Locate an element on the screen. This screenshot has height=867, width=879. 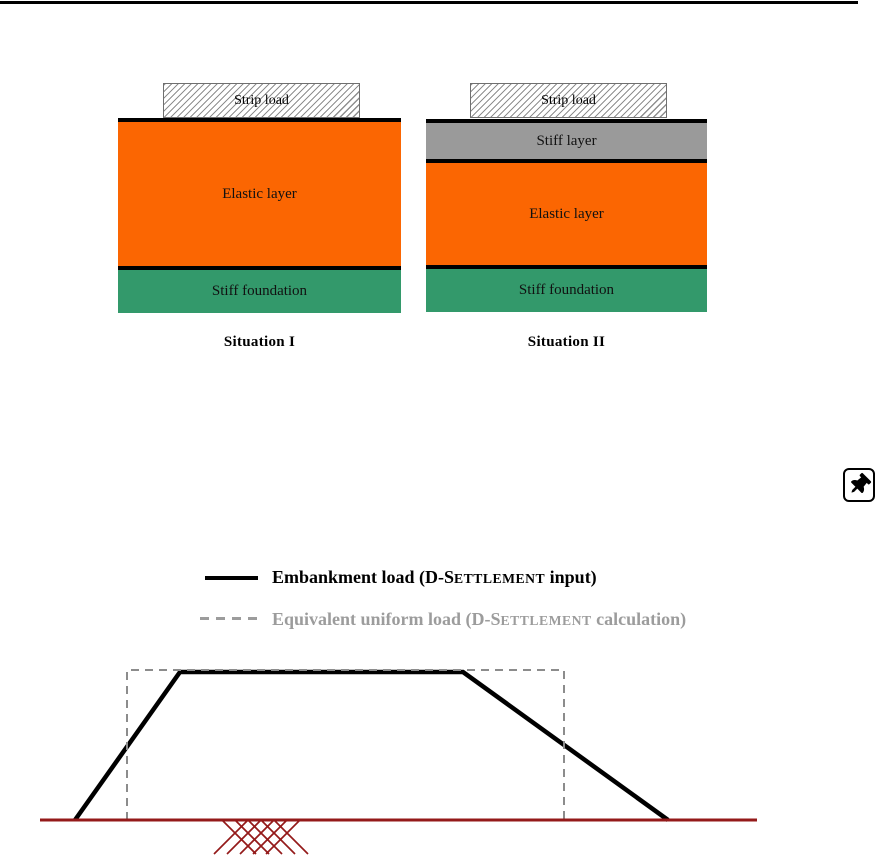
embankment-outline is located at coordinates (371, 745).